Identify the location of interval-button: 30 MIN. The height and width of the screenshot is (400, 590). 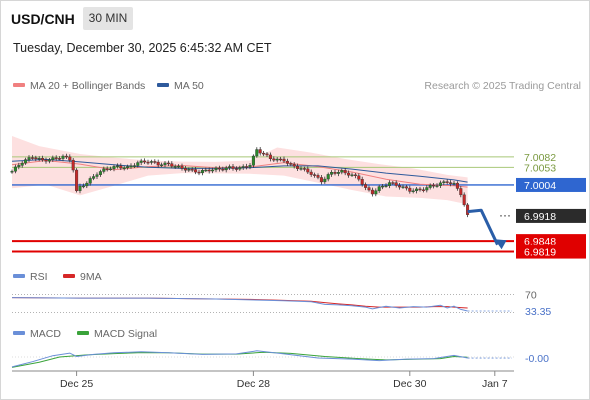
(108, 18).